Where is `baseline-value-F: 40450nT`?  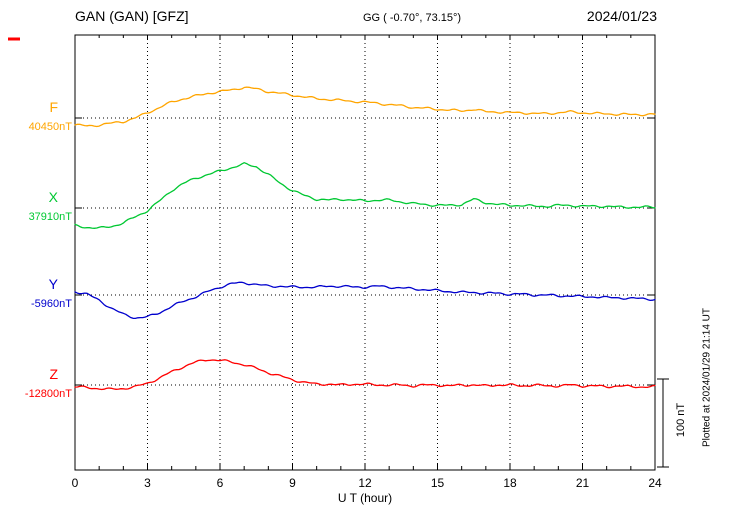
baseline-value-F: 40450nT is located at coordinates (50, 127).